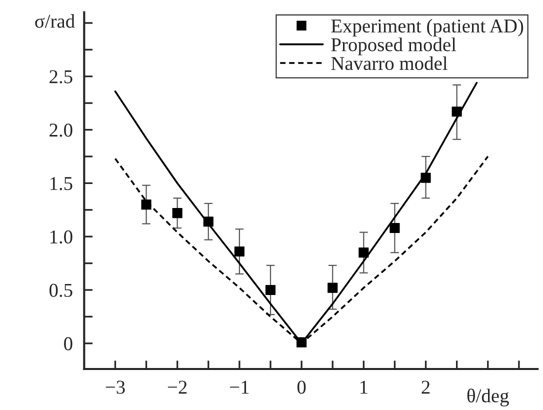 This screenshot has height=410, width=543. I want to click on y-axis-title: σ/rad, so click(55, 21).